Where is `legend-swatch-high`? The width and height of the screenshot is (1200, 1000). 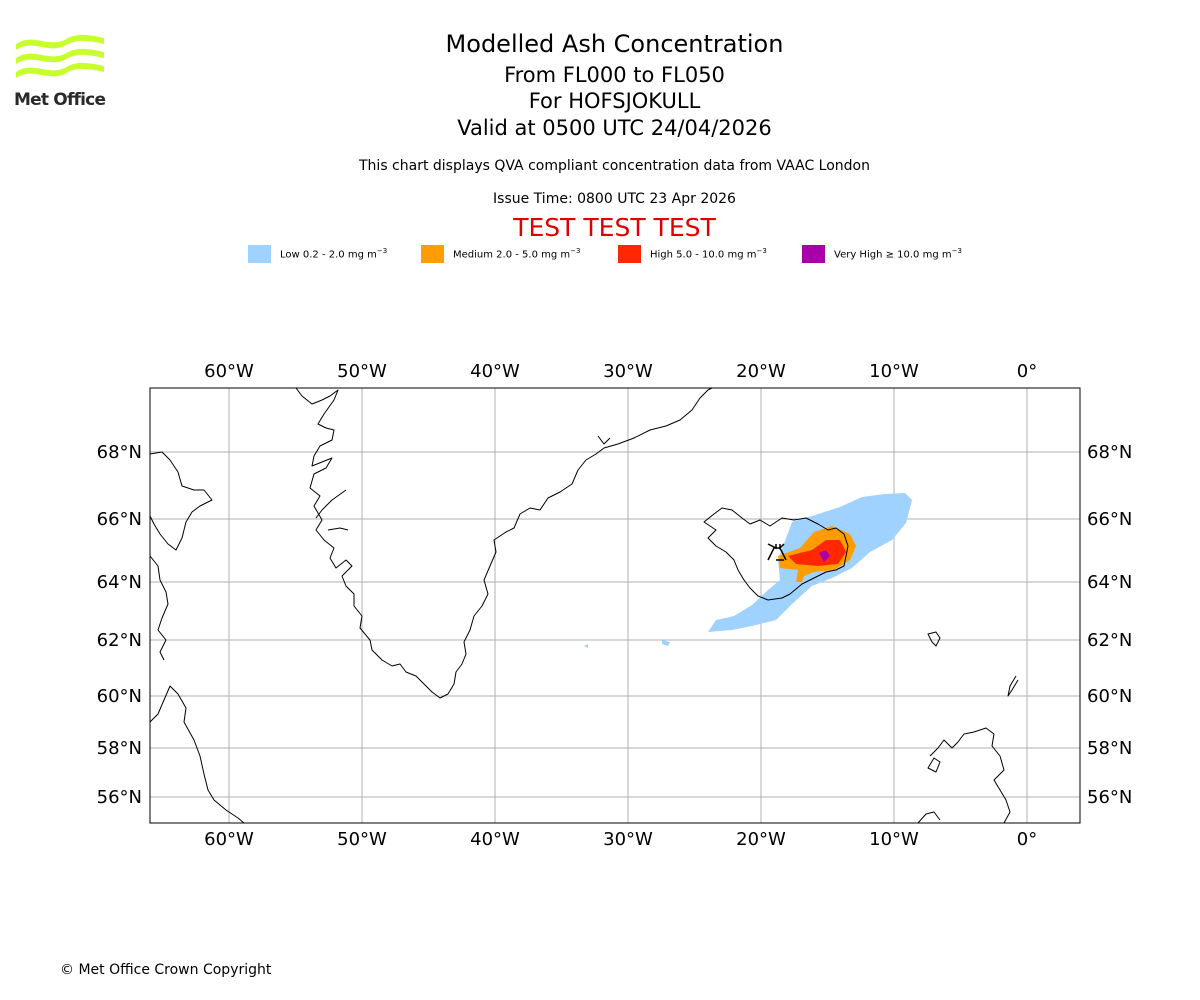 legend-swatch-high is located at coordinates (629, 254).